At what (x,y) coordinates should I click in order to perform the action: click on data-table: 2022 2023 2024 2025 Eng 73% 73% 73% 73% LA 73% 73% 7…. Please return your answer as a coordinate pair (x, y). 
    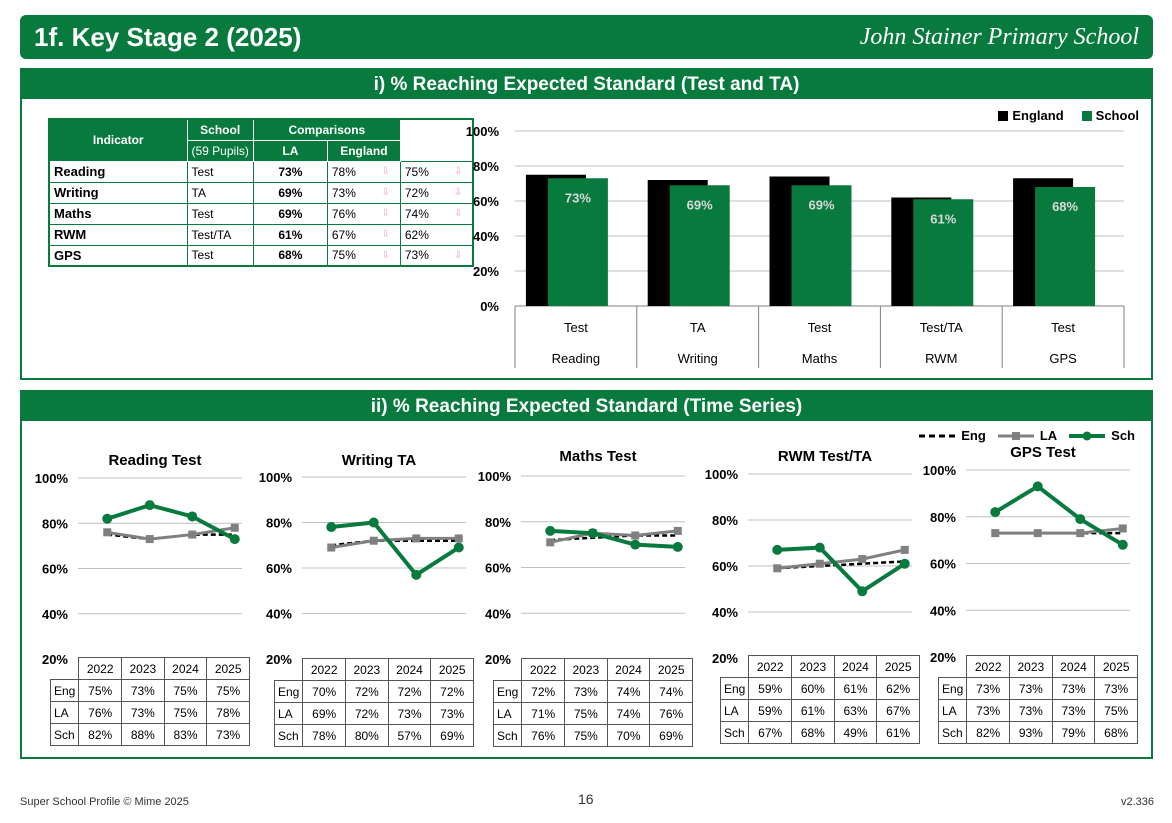
    Looking at the image, I should click on (1037, 699).